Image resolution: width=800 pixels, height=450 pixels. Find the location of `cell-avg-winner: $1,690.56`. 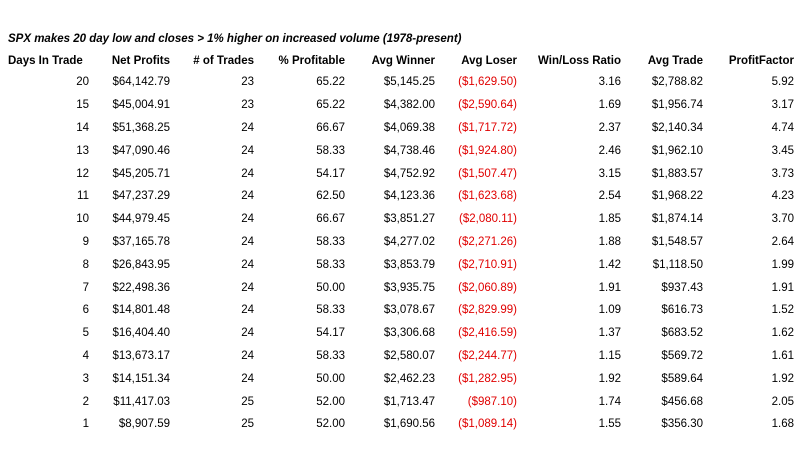

cell-avg-winner: $1,690.56 is located at coordinates (409, 424).